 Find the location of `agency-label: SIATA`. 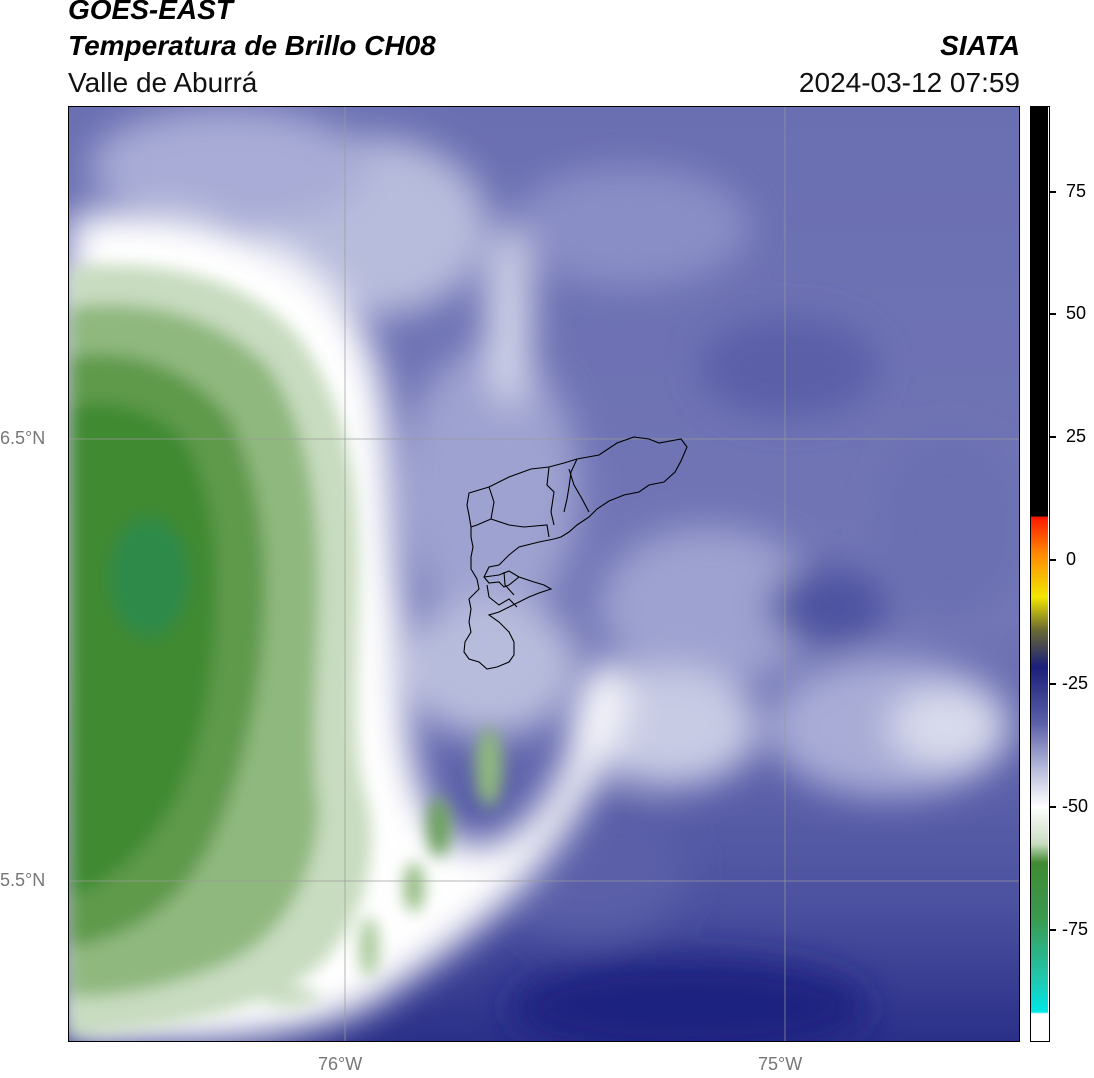

agency-label: SIATA is located at coordinates (980, 45).